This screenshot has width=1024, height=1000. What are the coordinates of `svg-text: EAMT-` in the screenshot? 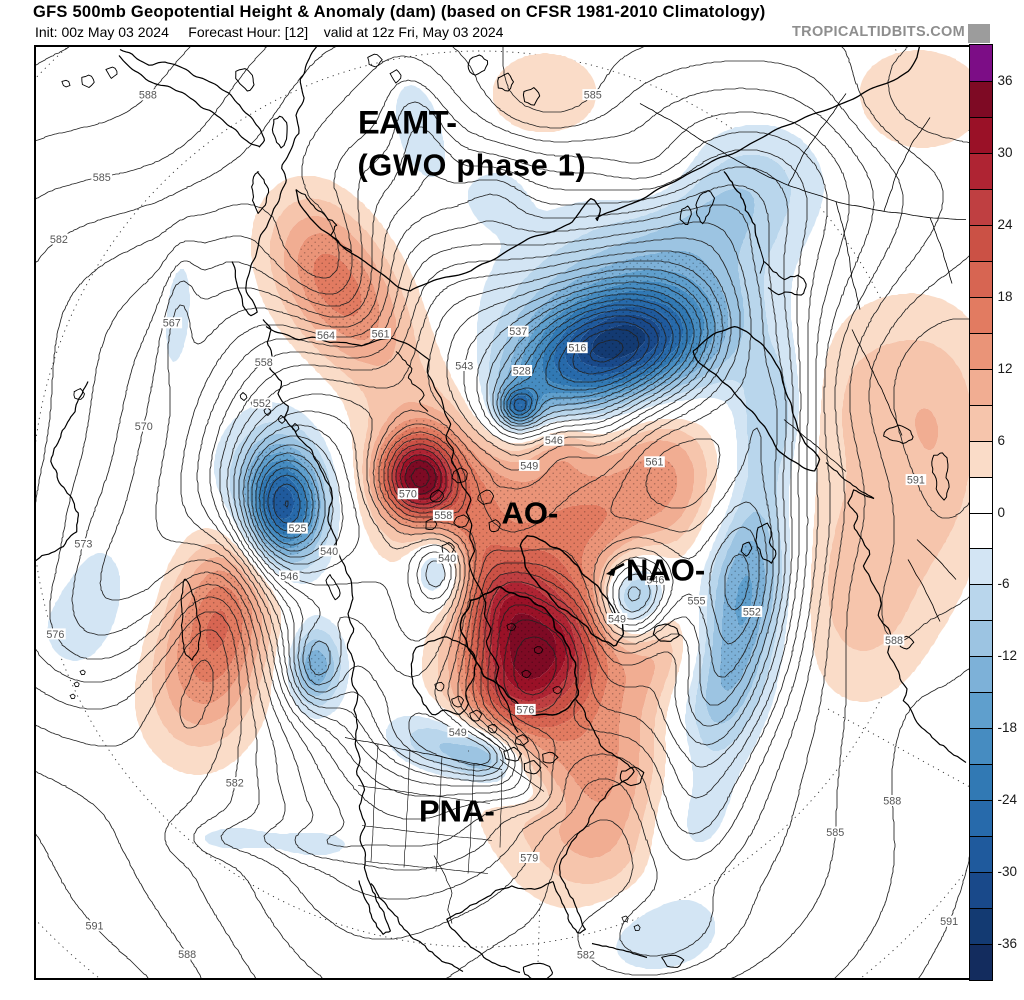 It's located at (407, 123).